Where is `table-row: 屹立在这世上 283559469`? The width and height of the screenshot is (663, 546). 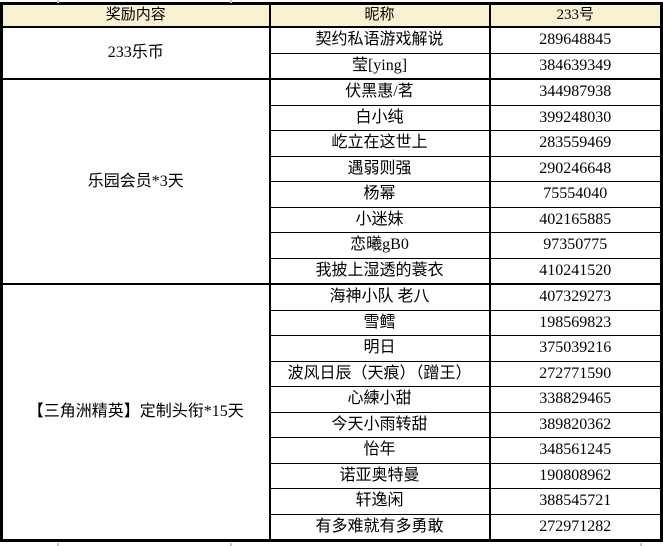
table-row: 屹立在这世上 283559469 is located at coordinates (332, 143).